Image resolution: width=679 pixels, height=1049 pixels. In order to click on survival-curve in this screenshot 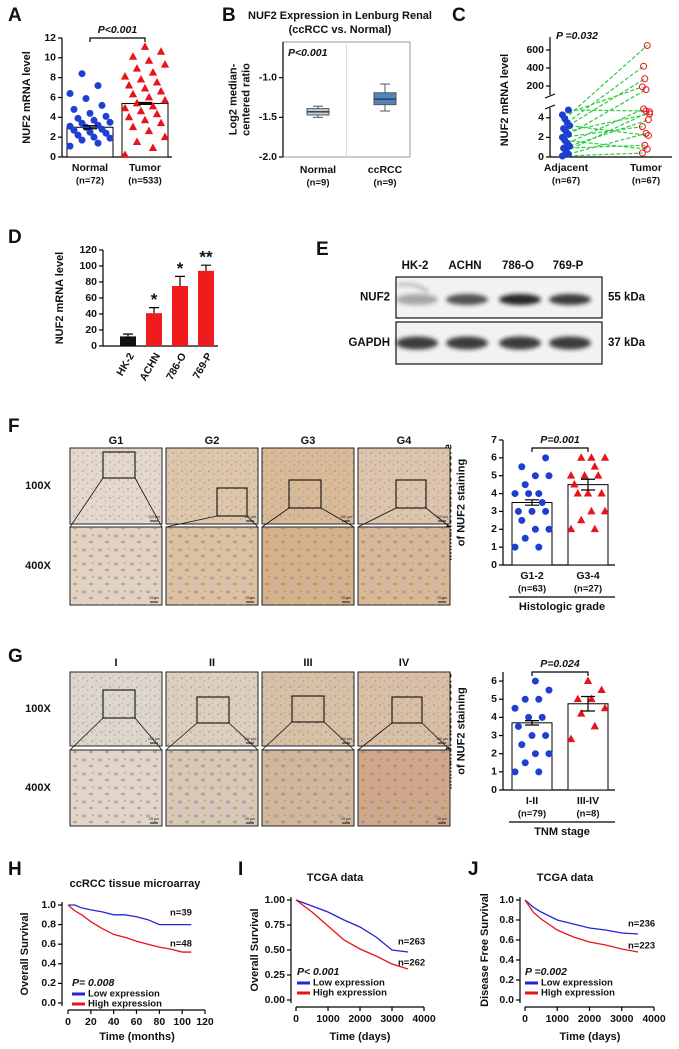, I will do `click(129, 928)`.